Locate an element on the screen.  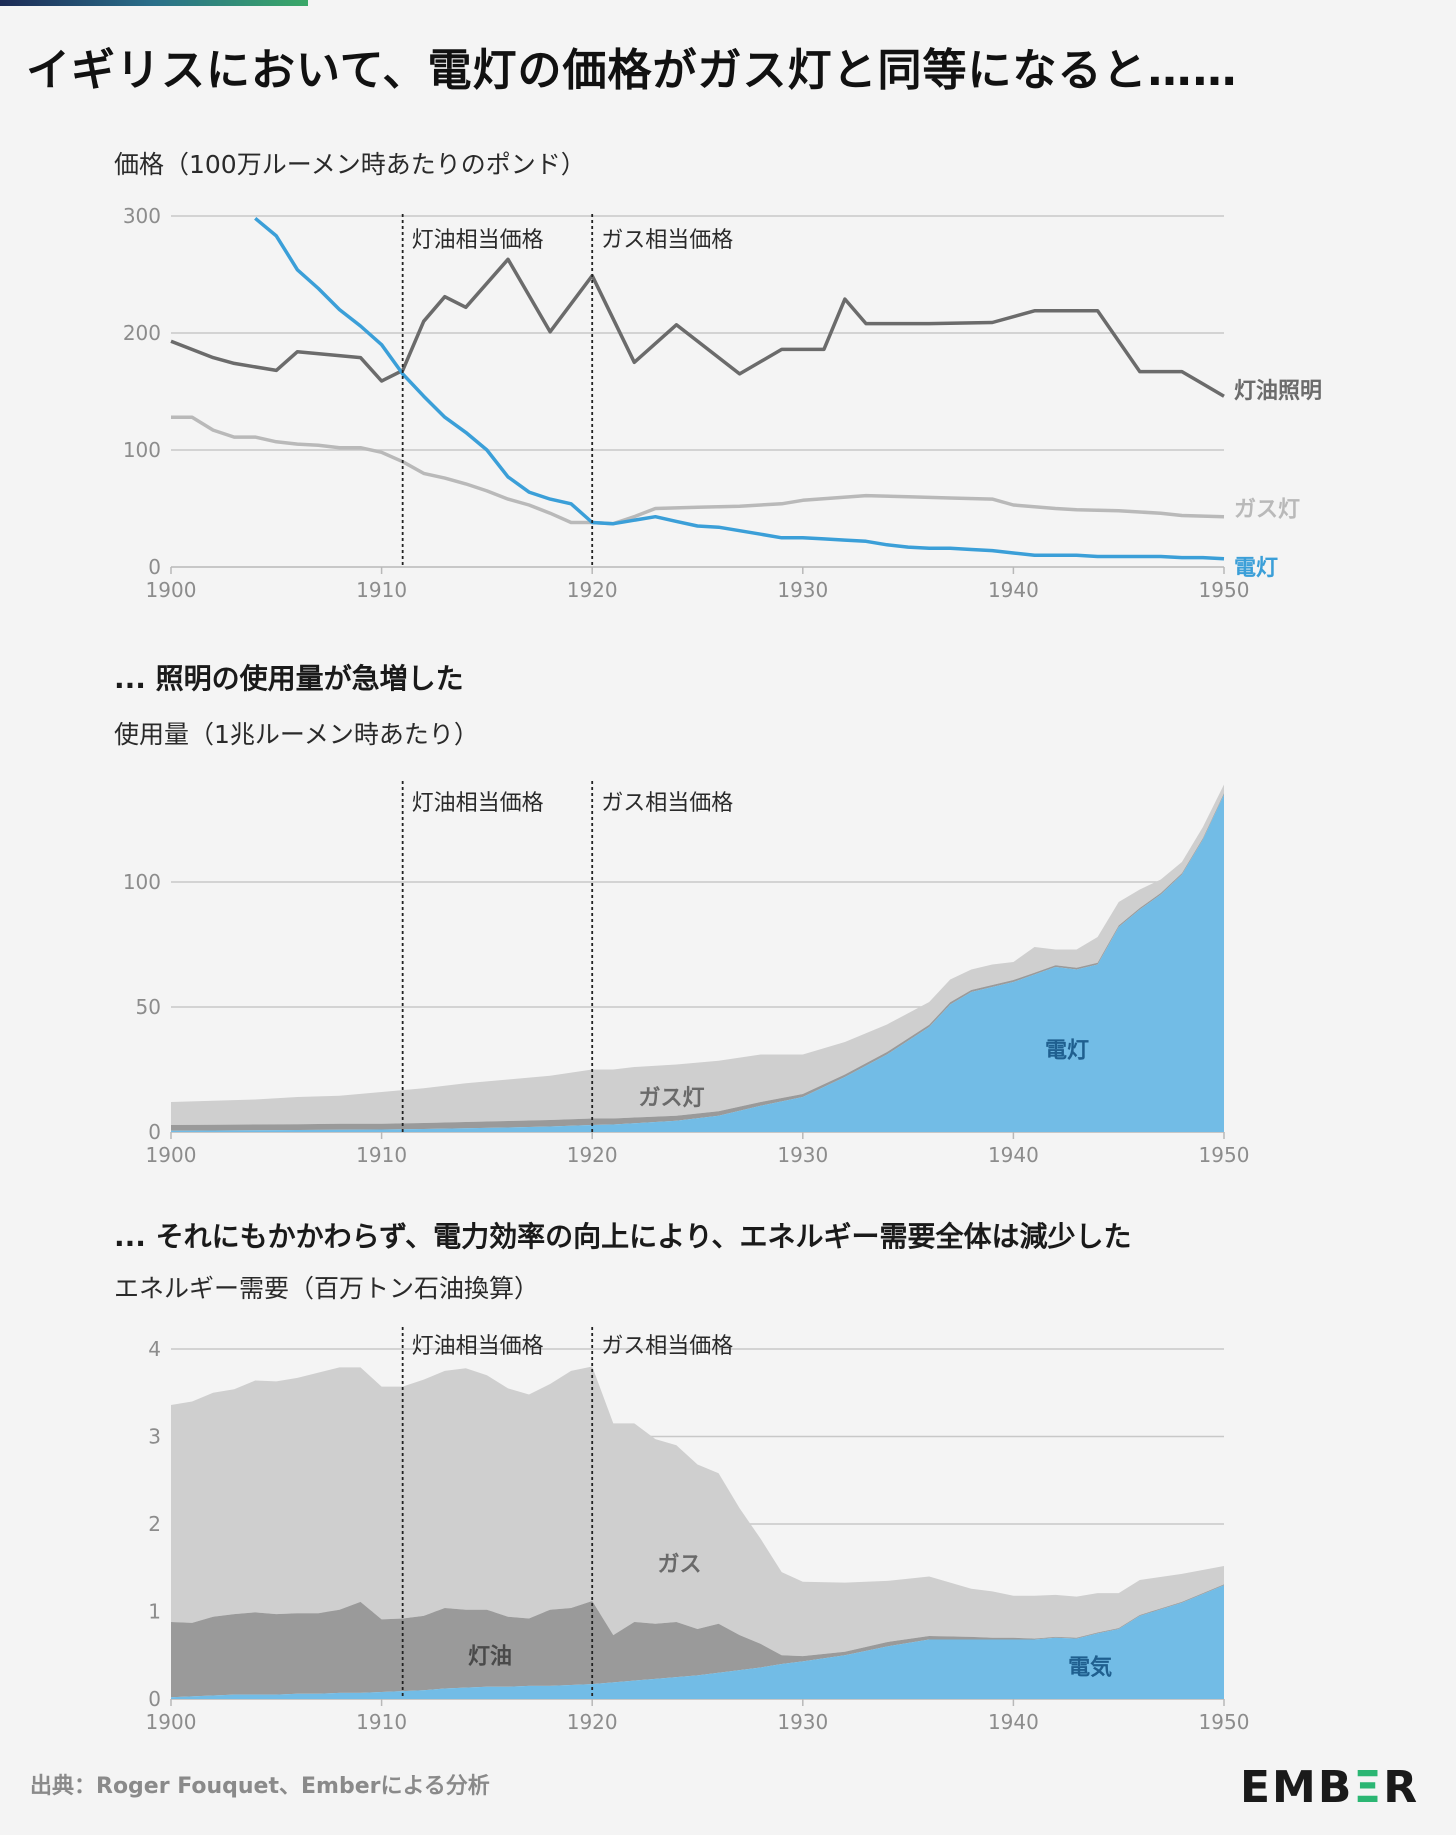
y-axis-label: 使用量（1兆ルーメン時あたり） is located at coordinates (296, 734).